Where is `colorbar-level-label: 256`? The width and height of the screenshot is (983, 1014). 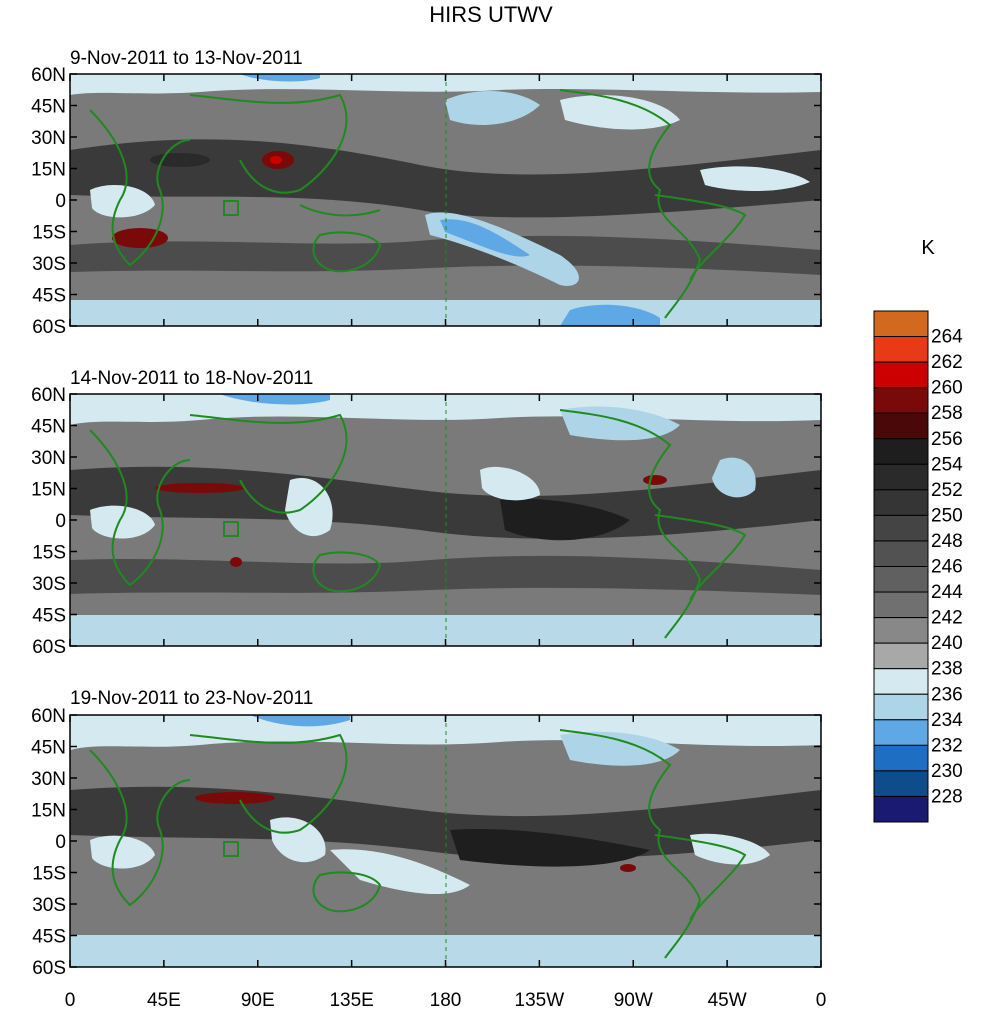
colorbar-level-label: 256 is located at coordinates (947, 439).